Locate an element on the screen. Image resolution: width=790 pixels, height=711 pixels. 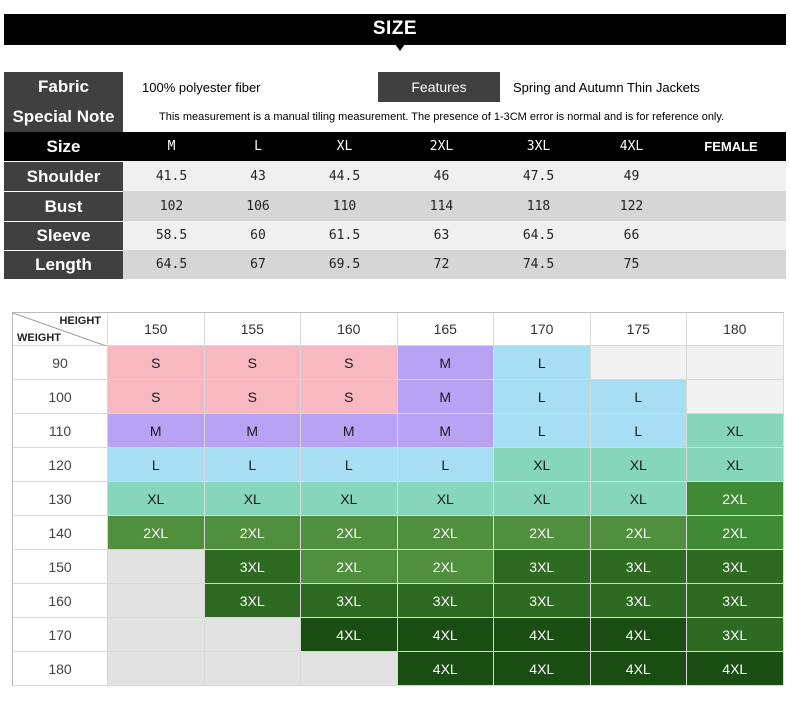
height-header-175: 175 is located at coordinates (638, 329).